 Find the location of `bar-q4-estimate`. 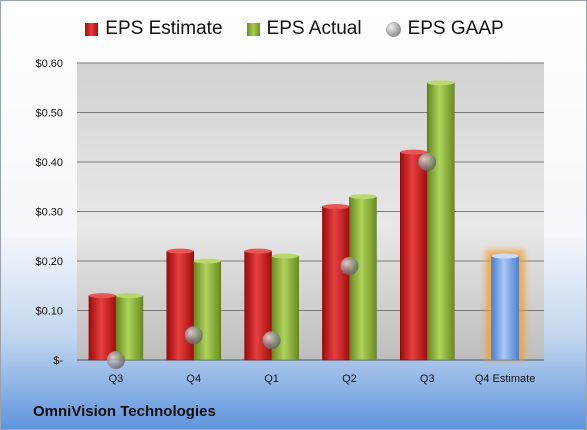

bar-q4-estimate is located at coordinates (505, 308).